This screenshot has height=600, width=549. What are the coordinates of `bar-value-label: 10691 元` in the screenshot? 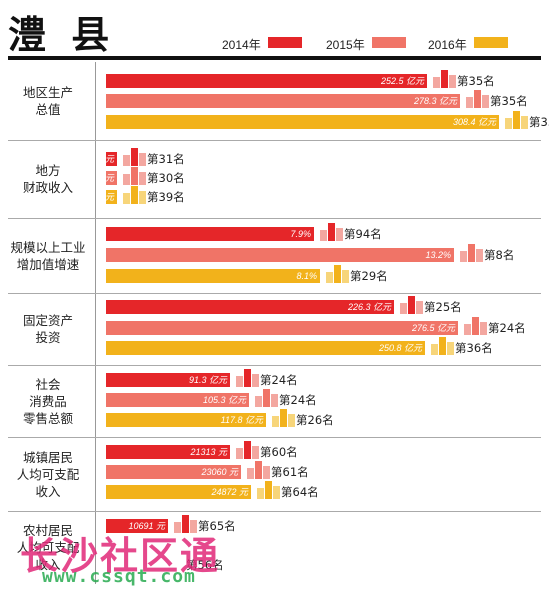 It's located at (146, 526).